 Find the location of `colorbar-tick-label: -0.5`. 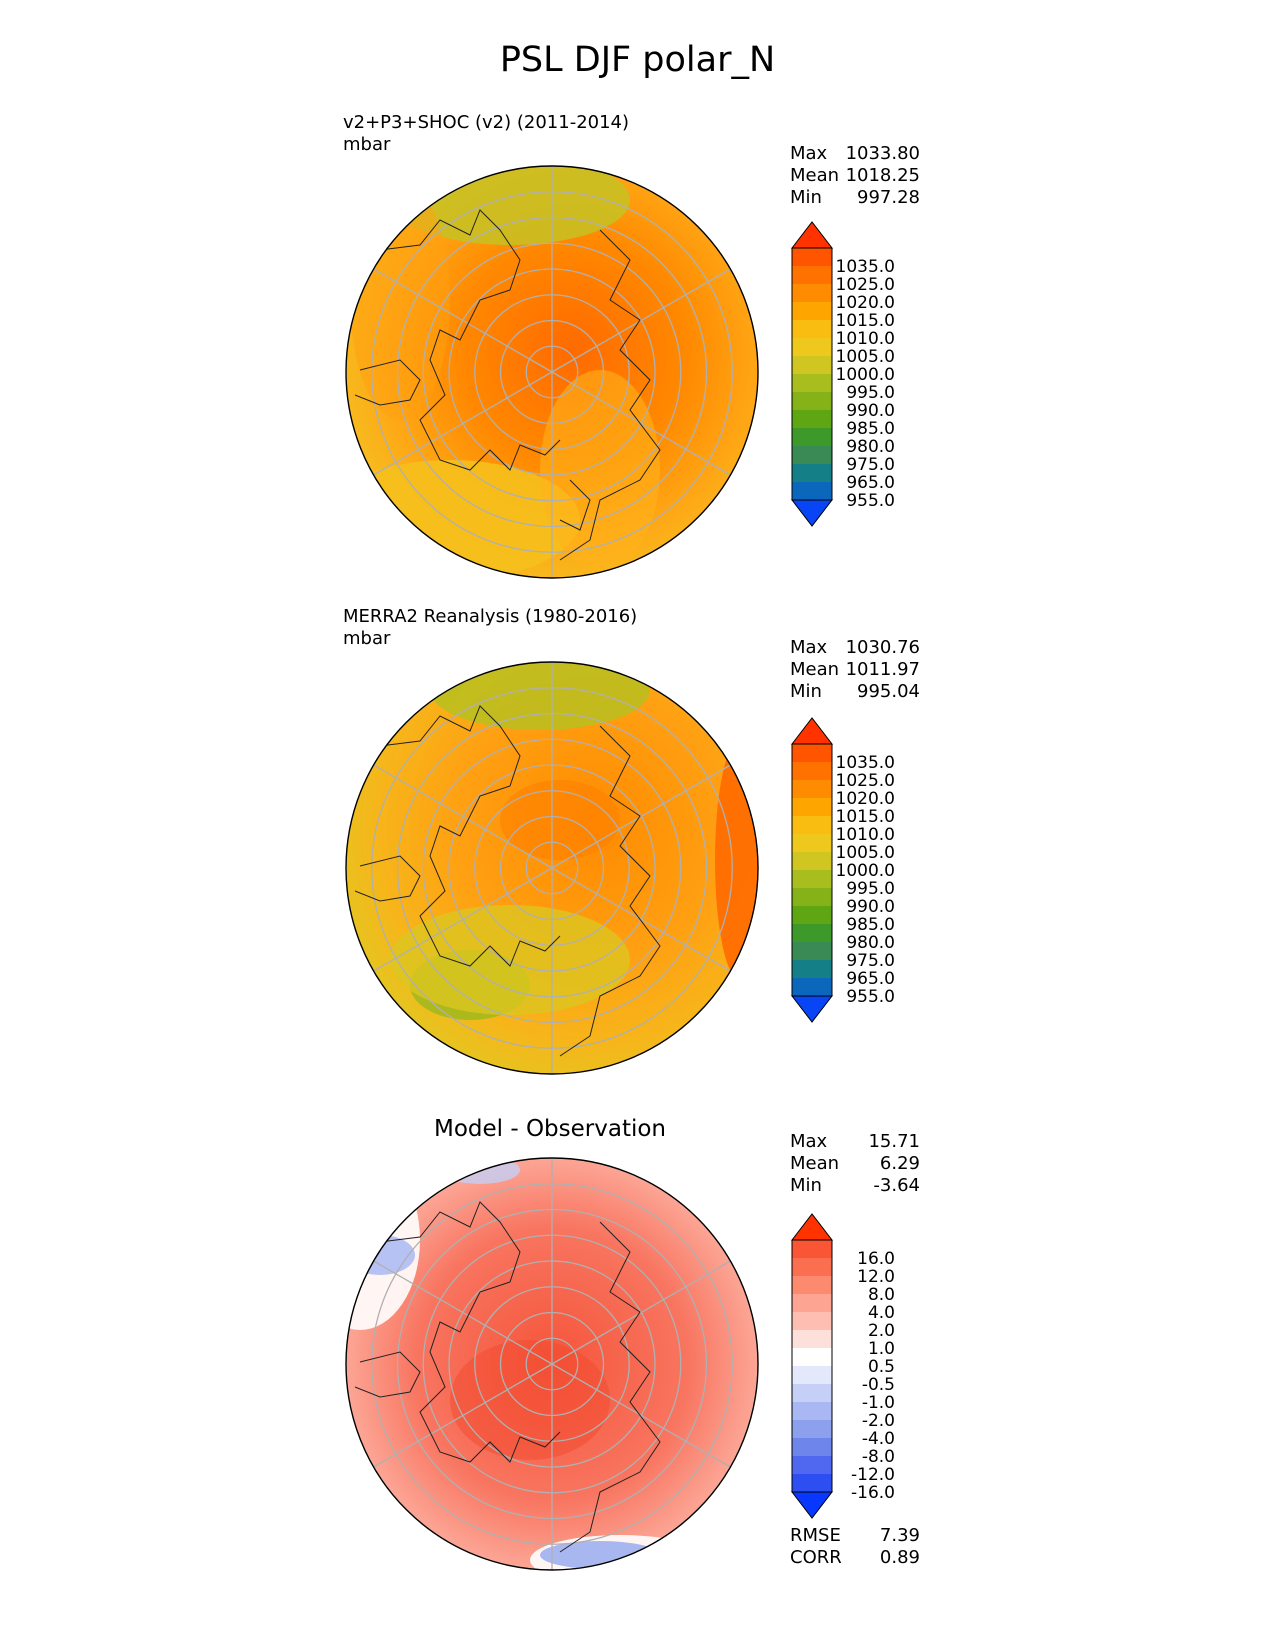

colorbar-tick-label: -0.5 is located at coordinates (878, 1385).